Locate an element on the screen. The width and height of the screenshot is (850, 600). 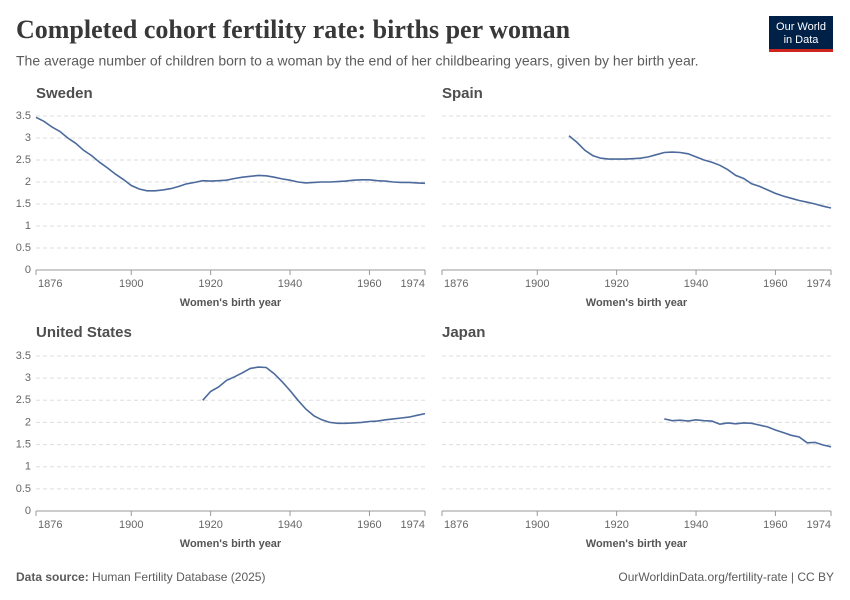
logo-text: in Data is located at coordinates (802, 40).